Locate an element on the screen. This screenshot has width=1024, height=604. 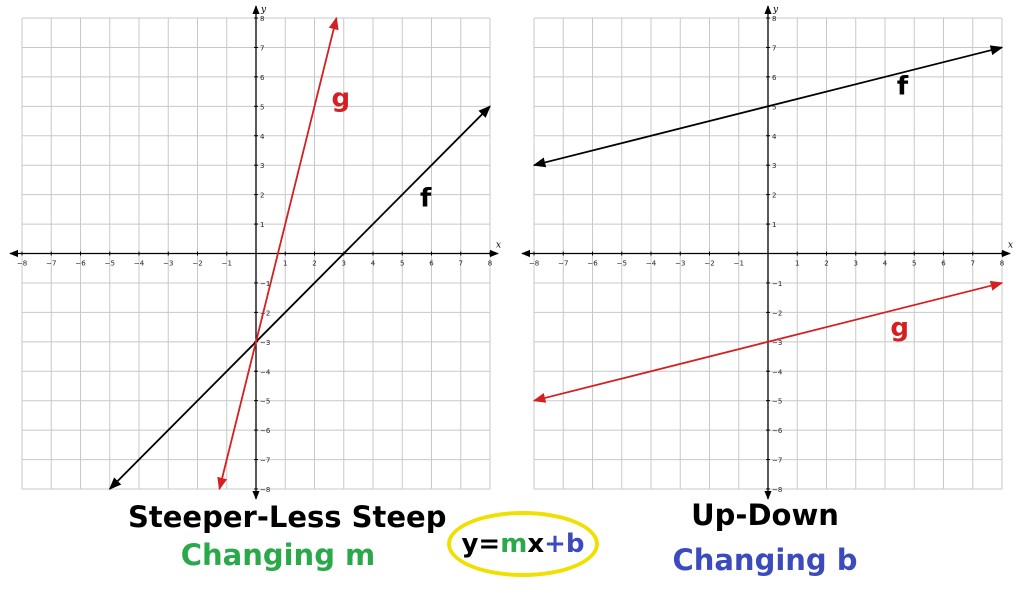
y-tick-label: −1 is located at coordinates (777, 284).